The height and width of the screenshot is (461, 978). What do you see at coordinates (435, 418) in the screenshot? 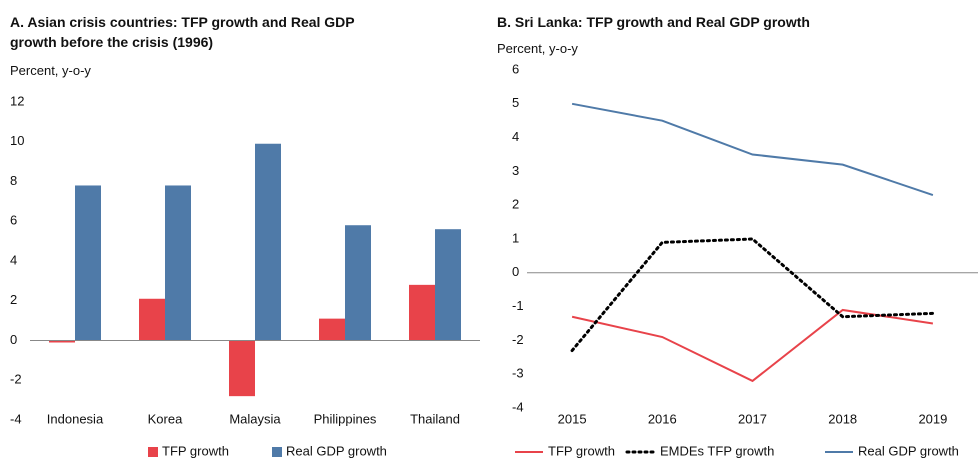
I see `x-tick-label: Thailand` at bounding box center [435, 418].